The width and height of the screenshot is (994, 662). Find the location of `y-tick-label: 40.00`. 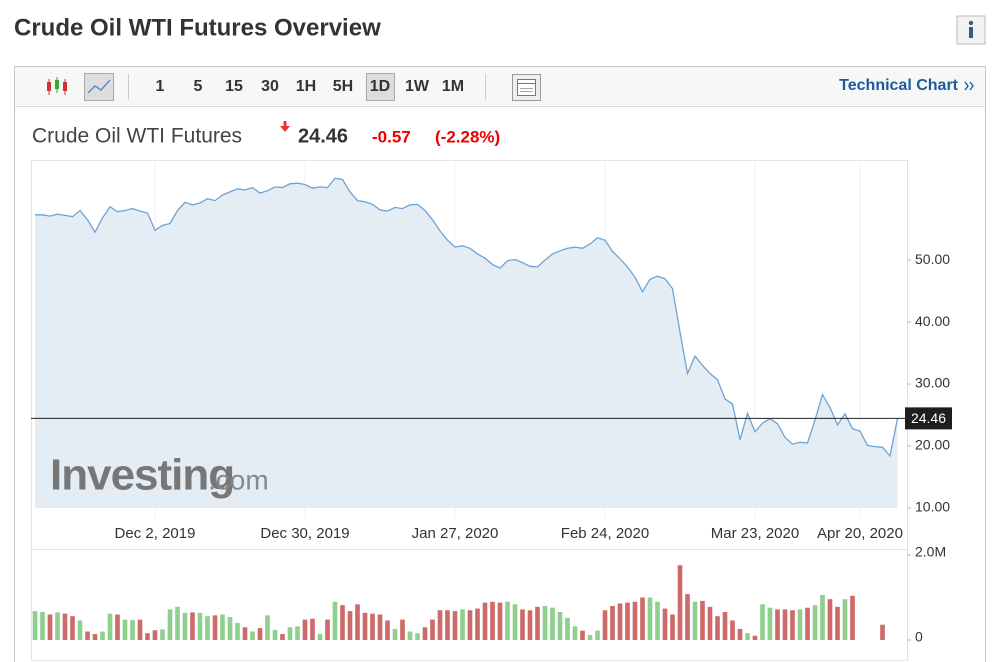

y-tick-label: 40.00 is located at coordinates (932, 321).